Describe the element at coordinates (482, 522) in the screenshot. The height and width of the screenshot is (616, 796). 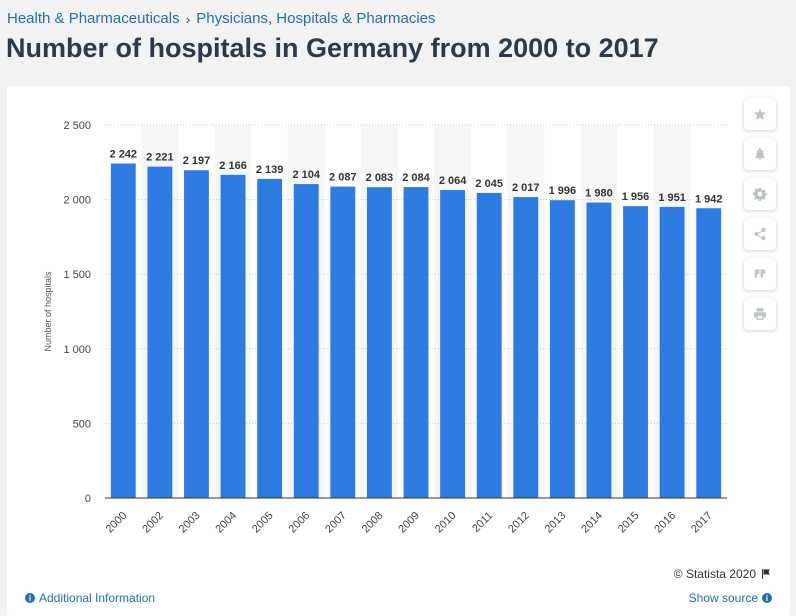
I see `x-tick-label: 2011` at that location.